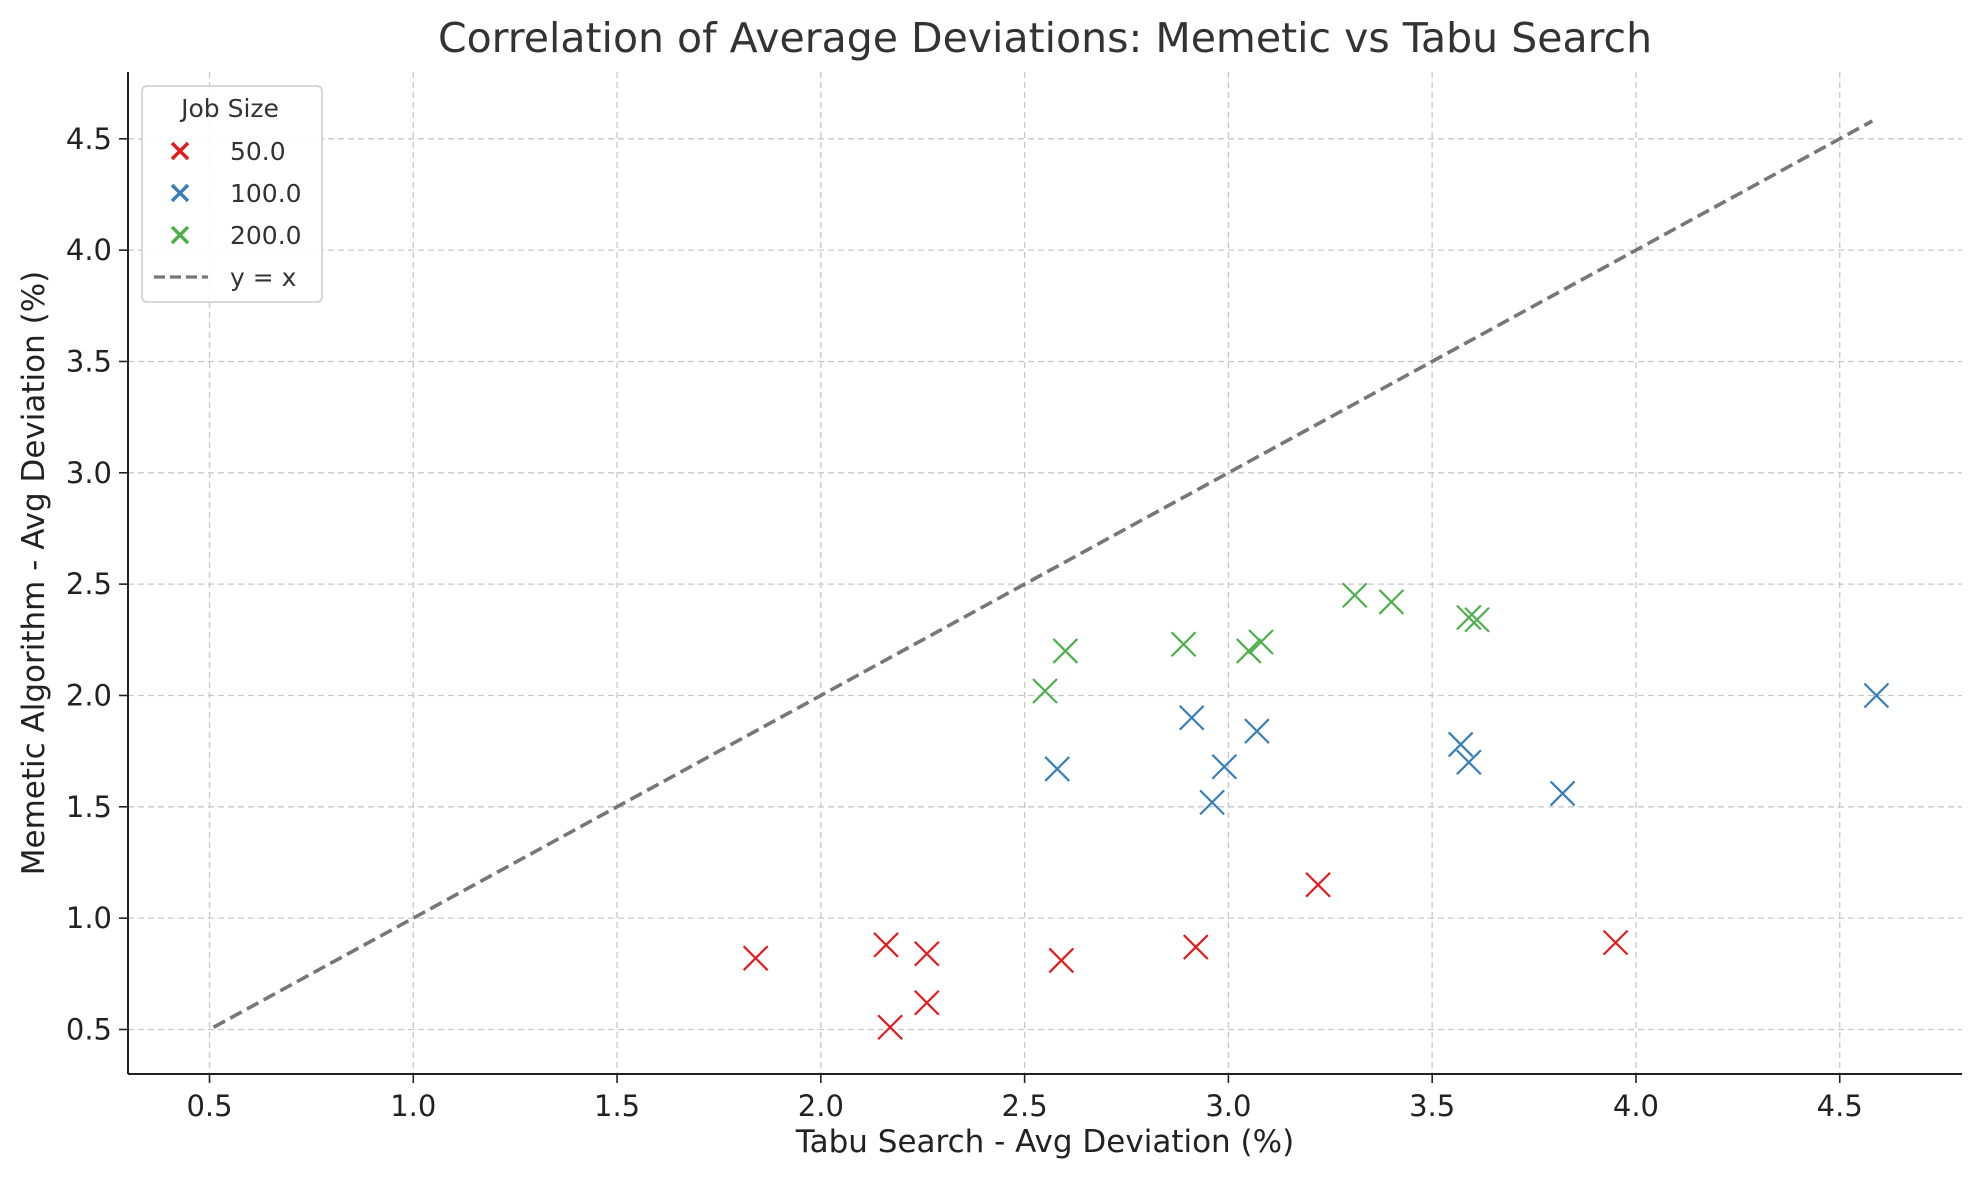 The width and height of the screenshot is (1979, 1180). What do you see at coordinates (89, 695) in the screenshot?
I see `y-tick-label: 2.0` at bounding box center [89, 695].